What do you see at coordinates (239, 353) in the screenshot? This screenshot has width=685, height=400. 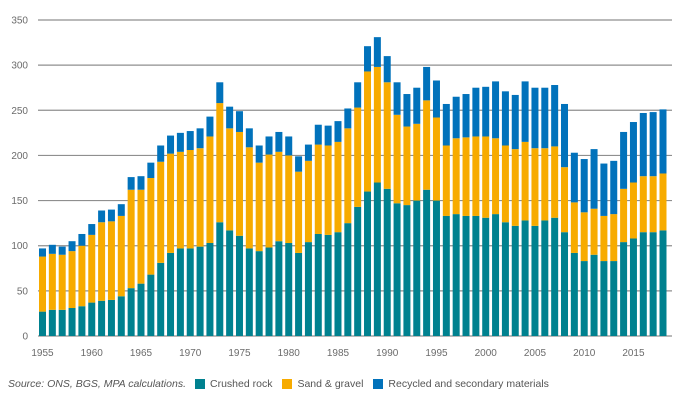 I see `x-tick-label: 1975` at bounding box center [239, 353].